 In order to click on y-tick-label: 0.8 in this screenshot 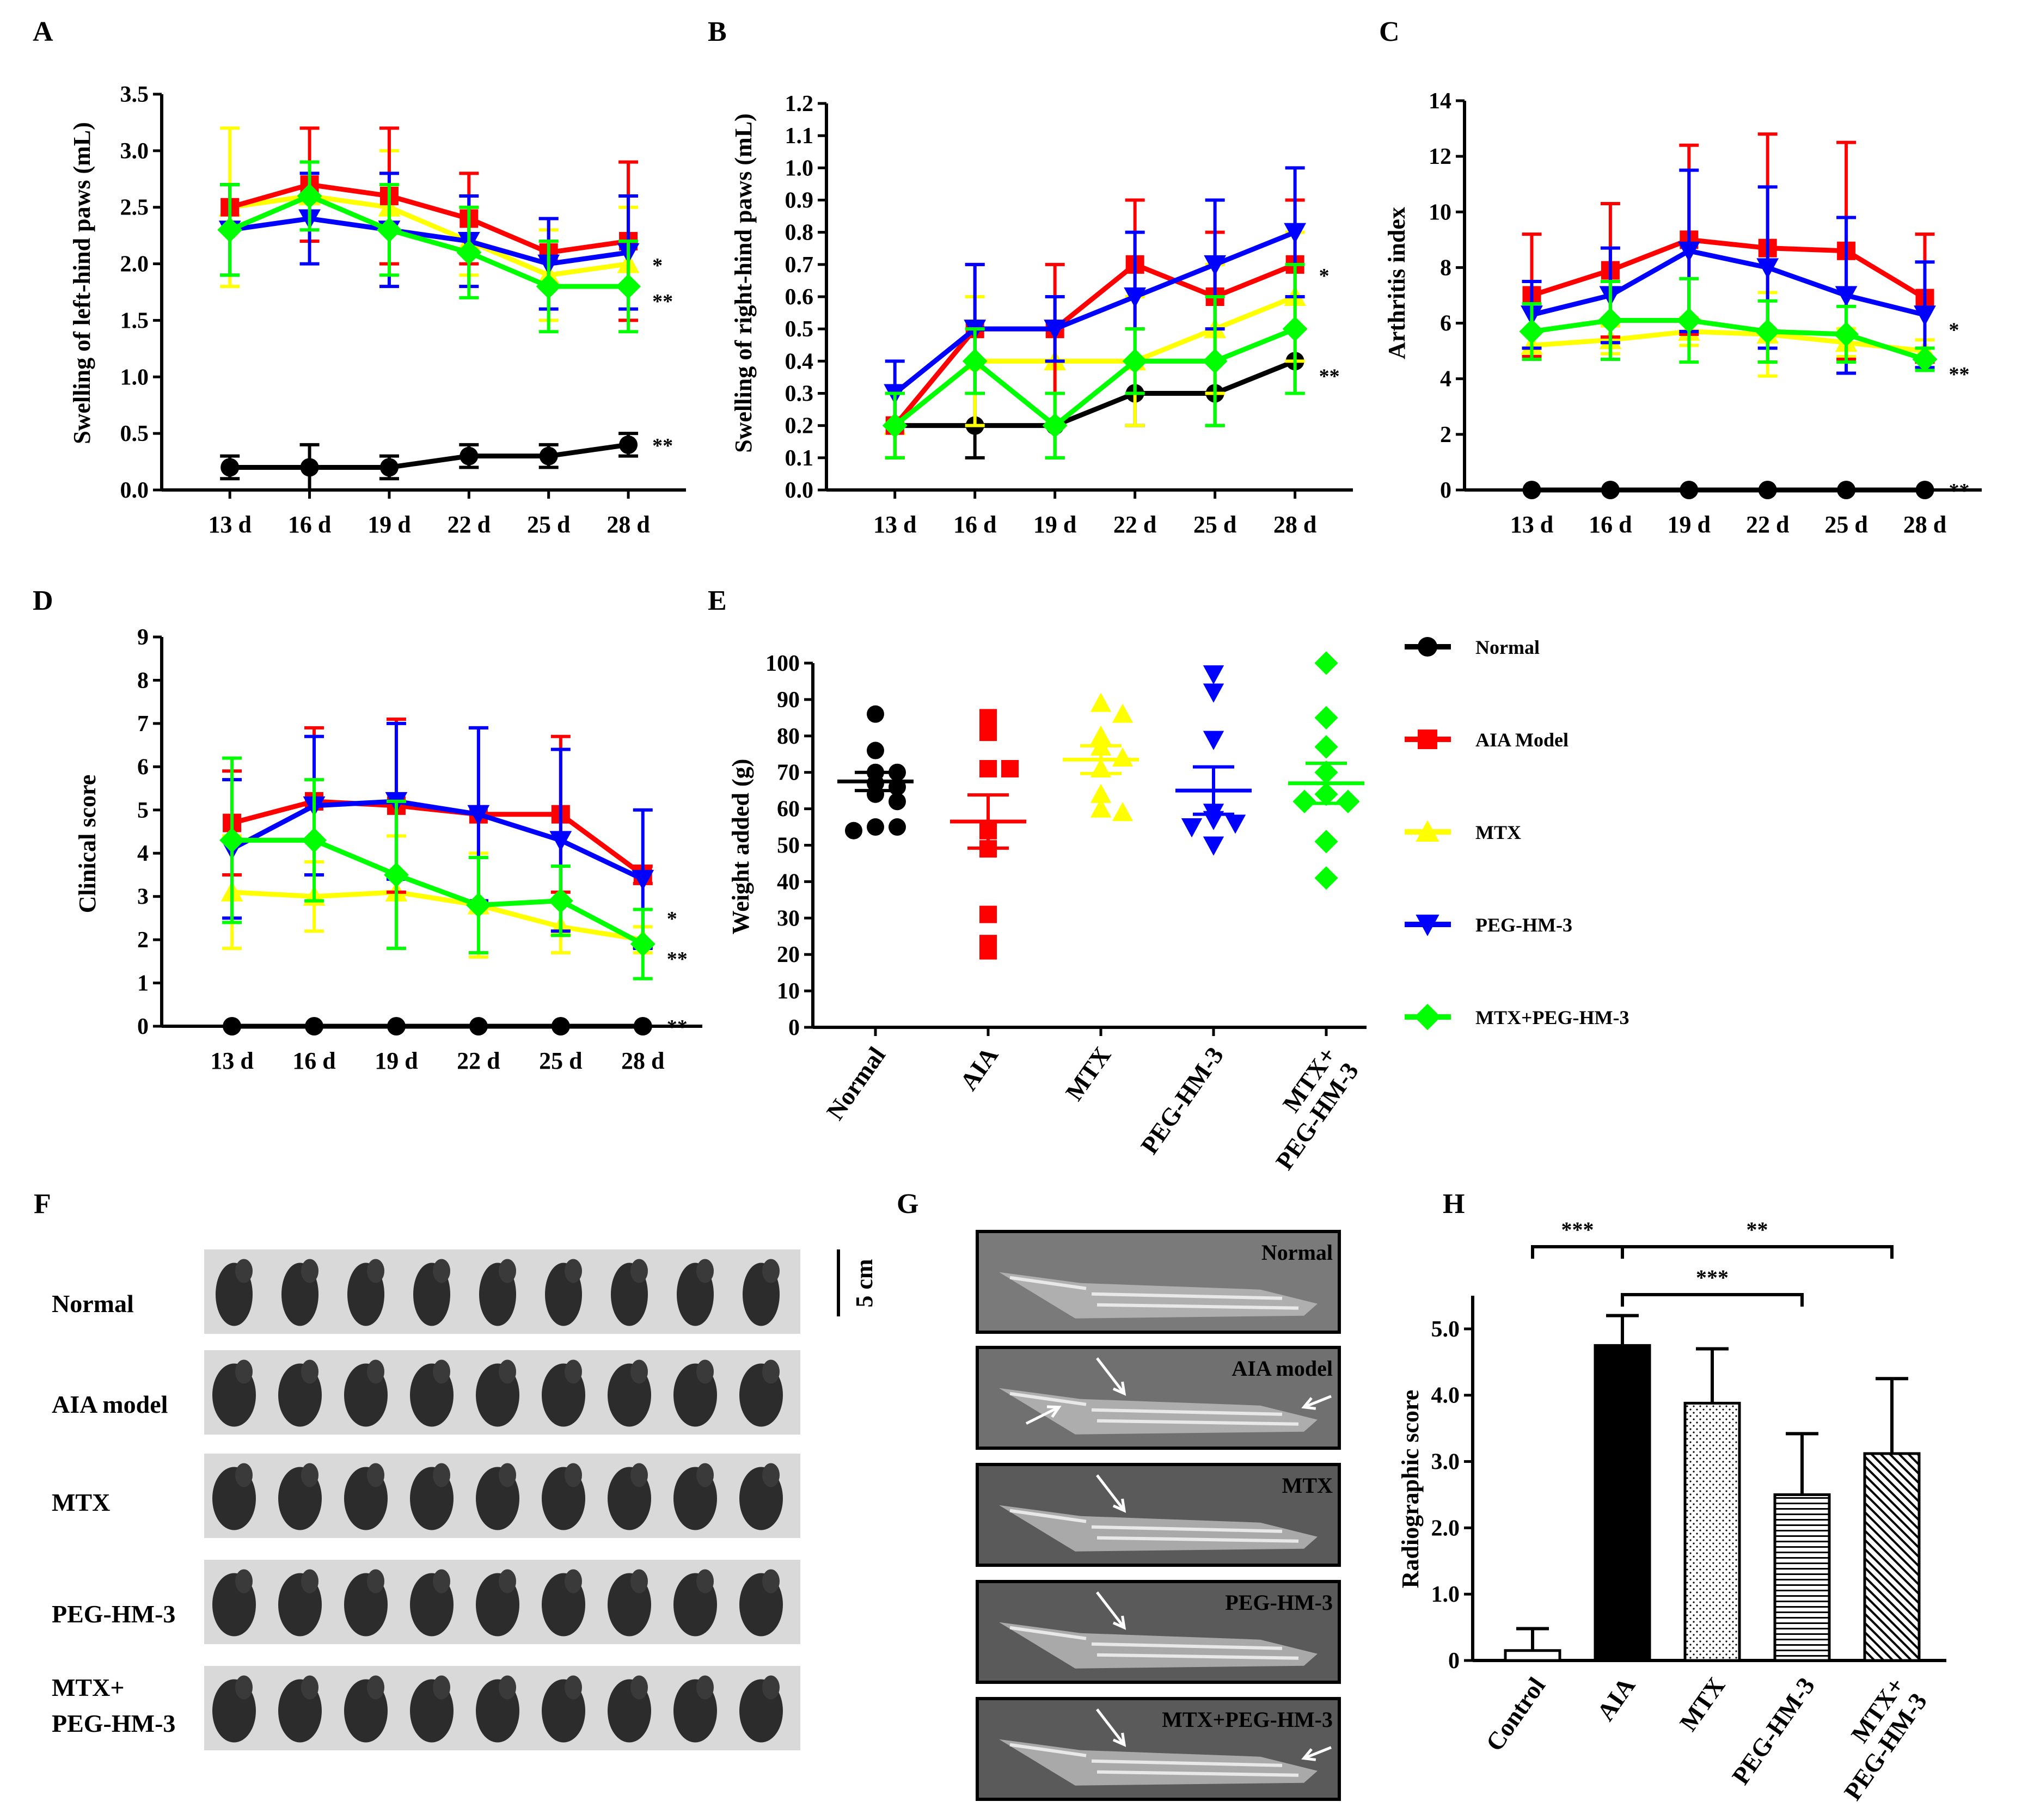, I will do `click(799, 233)`.